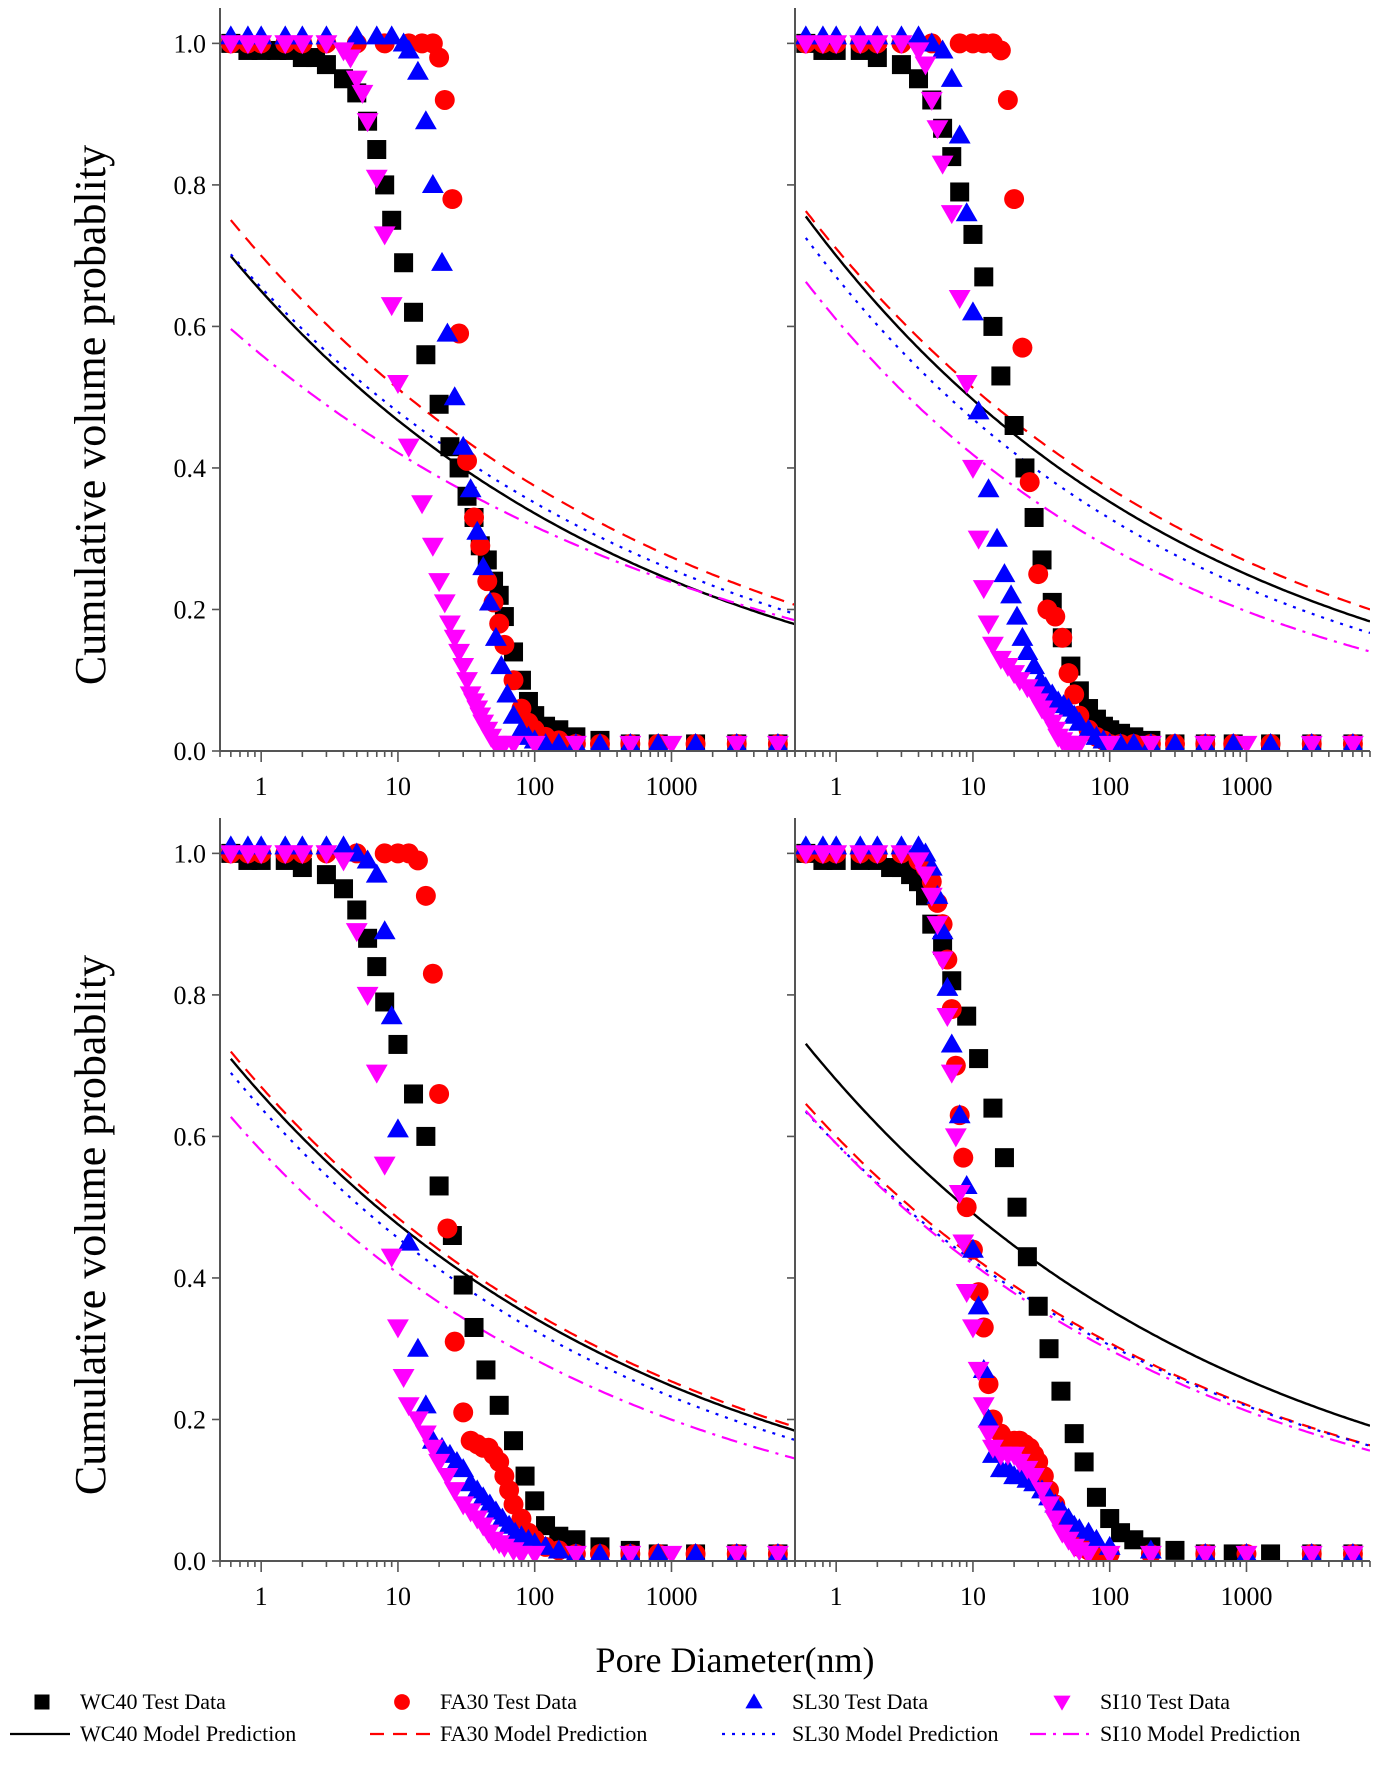 The width and height of the screenshot is (1386, 1773). I want to click on legend-label: SI10 Test Data, so click(1165, 1701).